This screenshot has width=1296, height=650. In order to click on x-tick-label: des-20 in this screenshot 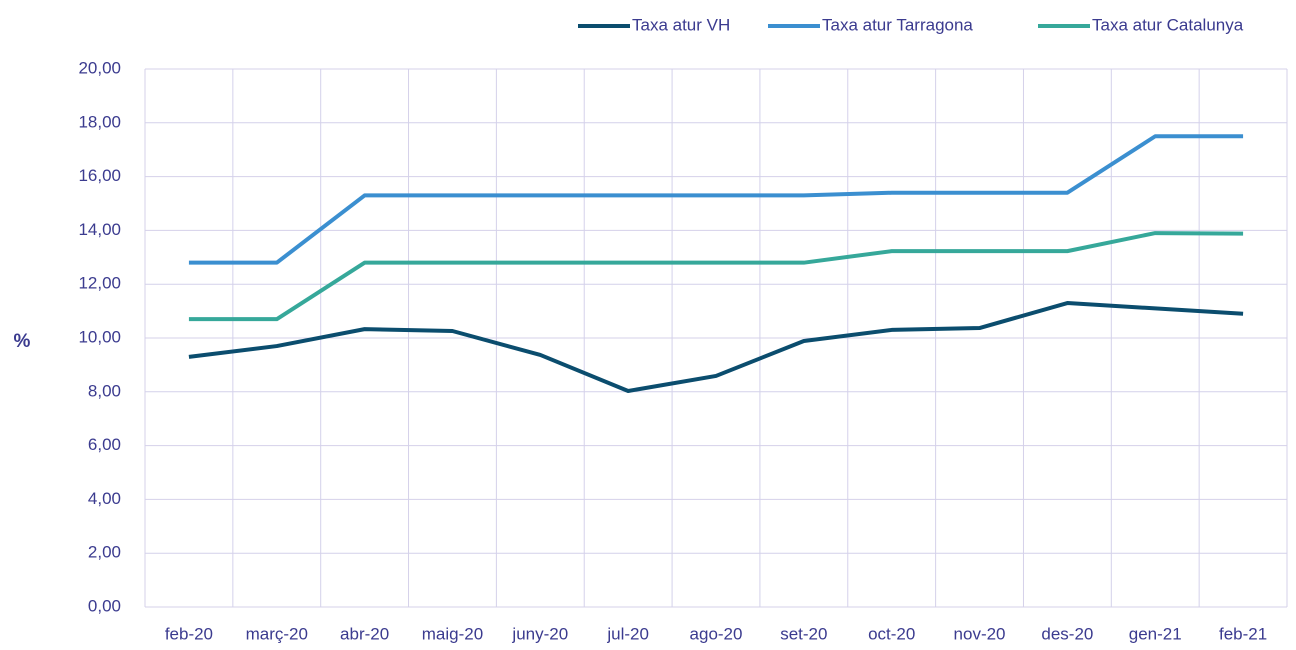, I will do `click(1067, 633)`.